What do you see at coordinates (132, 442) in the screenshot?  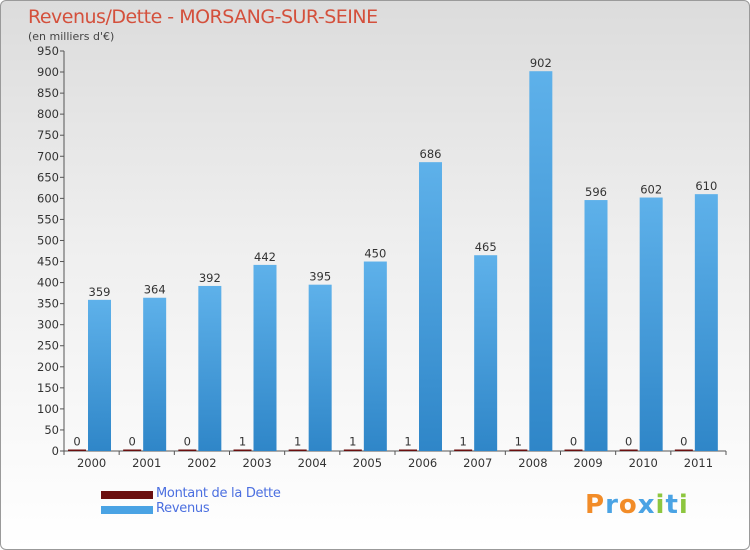 I see `label-dette-2001: 0` at bounding box center [132, 442].